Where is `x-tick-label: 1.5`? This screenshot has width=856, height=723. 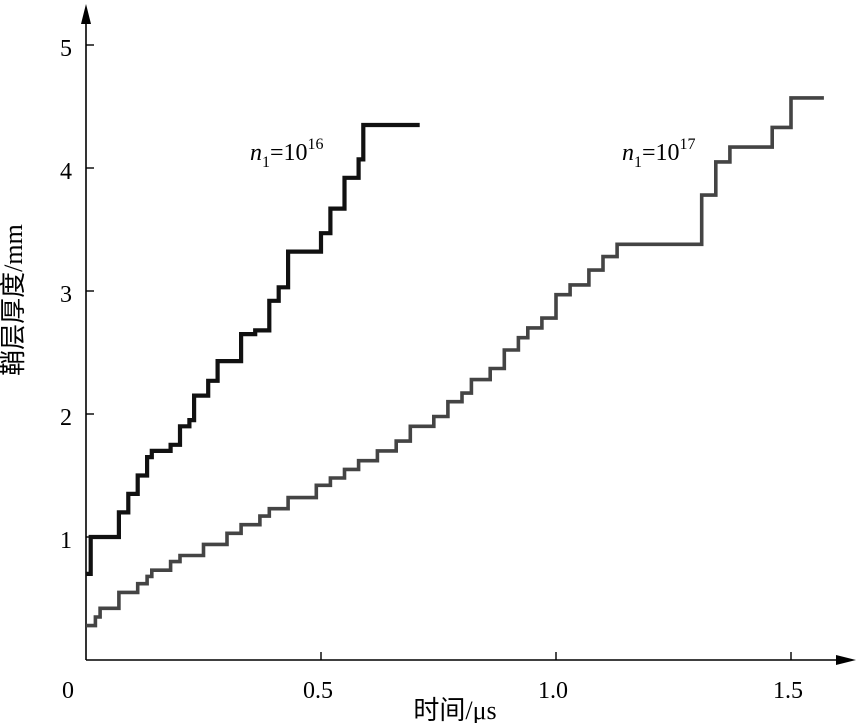 x-tick-label: 1.5 is located at coordinates (788, 691).